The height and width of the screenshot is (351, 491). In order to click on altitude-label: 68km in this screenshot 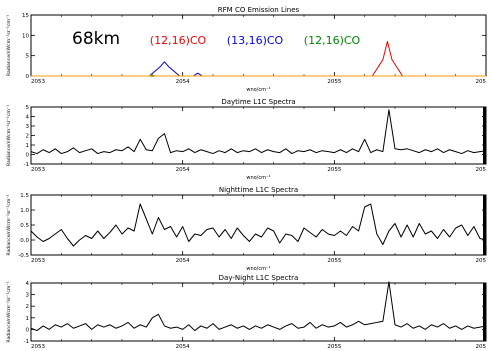, I will do `click(96, 39)`.